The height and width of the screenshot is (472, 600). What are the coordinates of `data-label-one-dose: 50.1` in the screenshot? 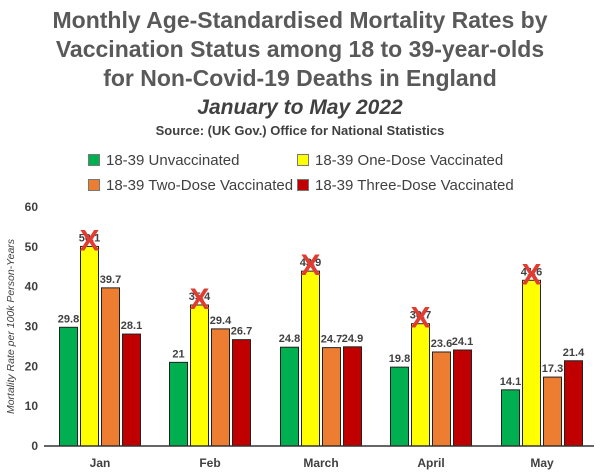 It's located at (89, 238).